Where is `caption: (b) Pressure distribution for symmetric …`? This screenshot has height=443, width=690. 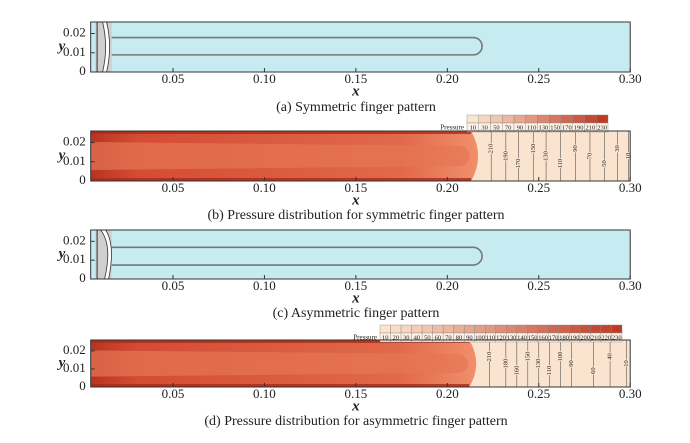 caption: (b) Pressure distribution for symmetric … is located at coordinates (355, 215).